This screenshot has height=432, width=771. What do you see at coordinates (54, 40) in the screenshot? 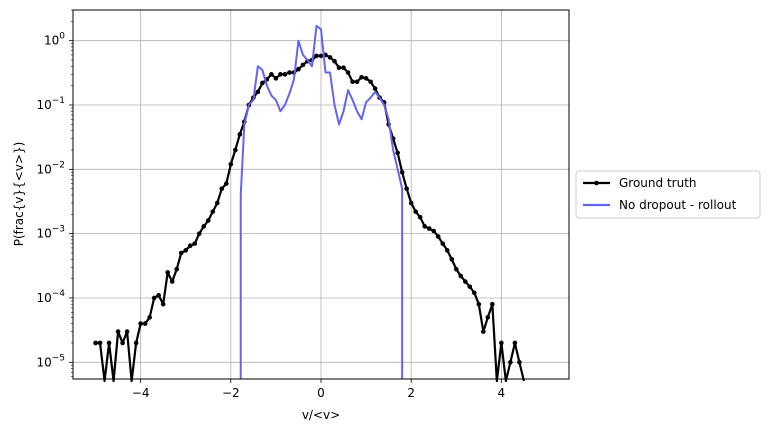
I see `y-tick-label: 10⁰` at bounding box center [54, 40].